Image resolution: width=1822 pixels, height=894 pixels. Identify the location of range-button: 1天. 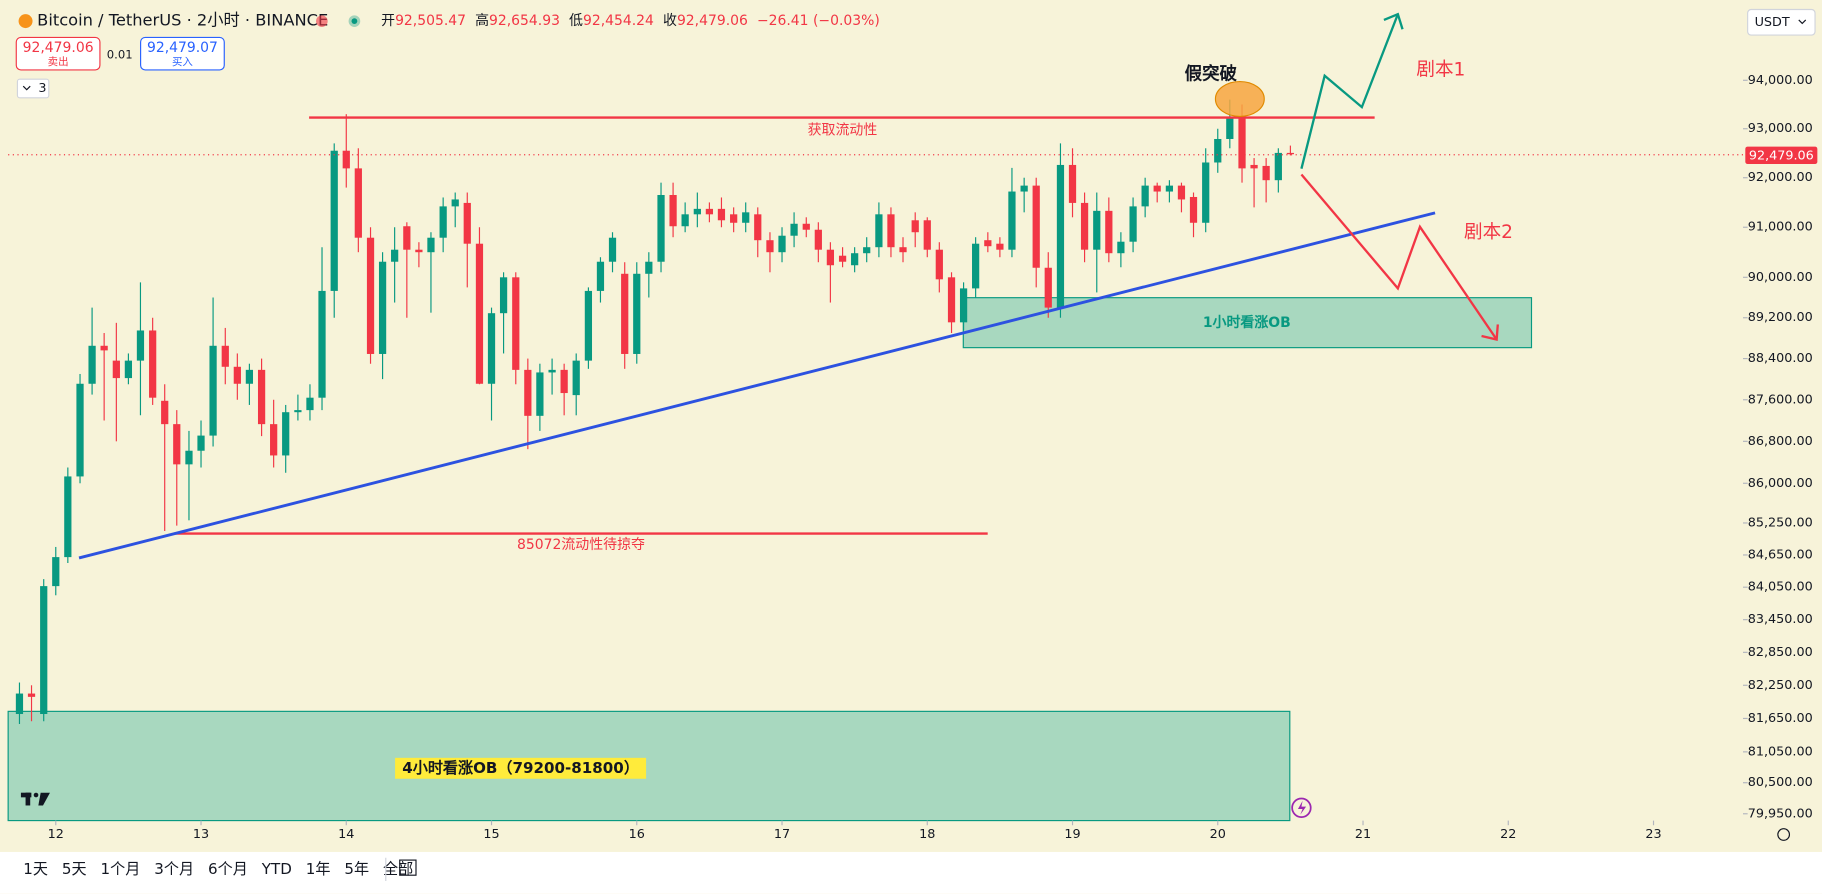
(35, 869).